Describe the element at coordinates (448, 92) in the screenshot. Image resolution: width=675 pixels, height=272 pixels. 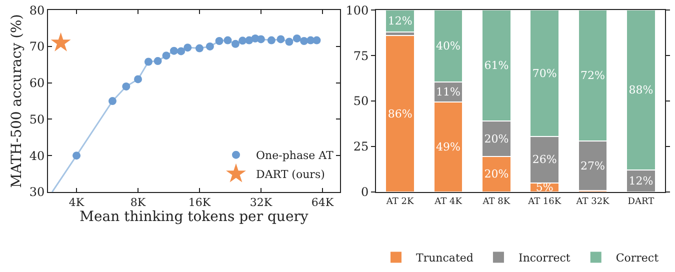
I see `data-label: 11%` at that location.